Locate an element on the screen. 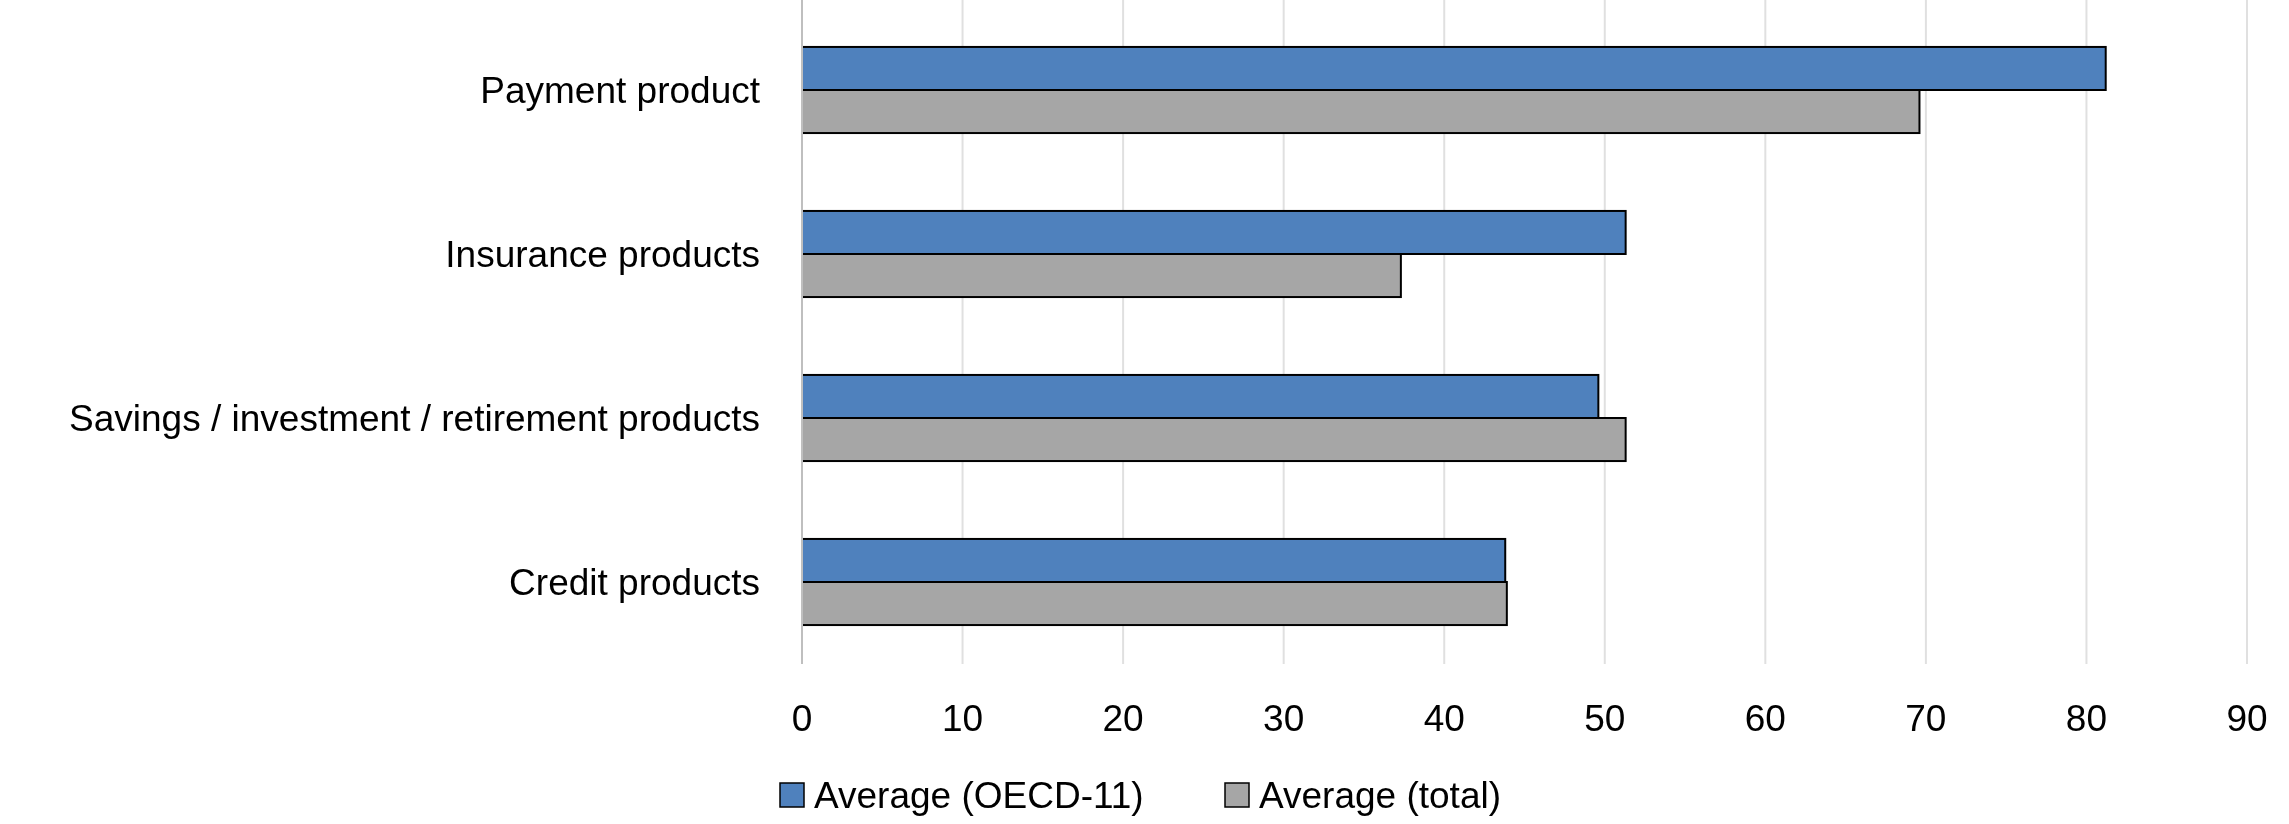 Image resolution: width=2289 pixels, height=824 pixels. x-tick-label: 30 is located at coordinates (1284, 718).